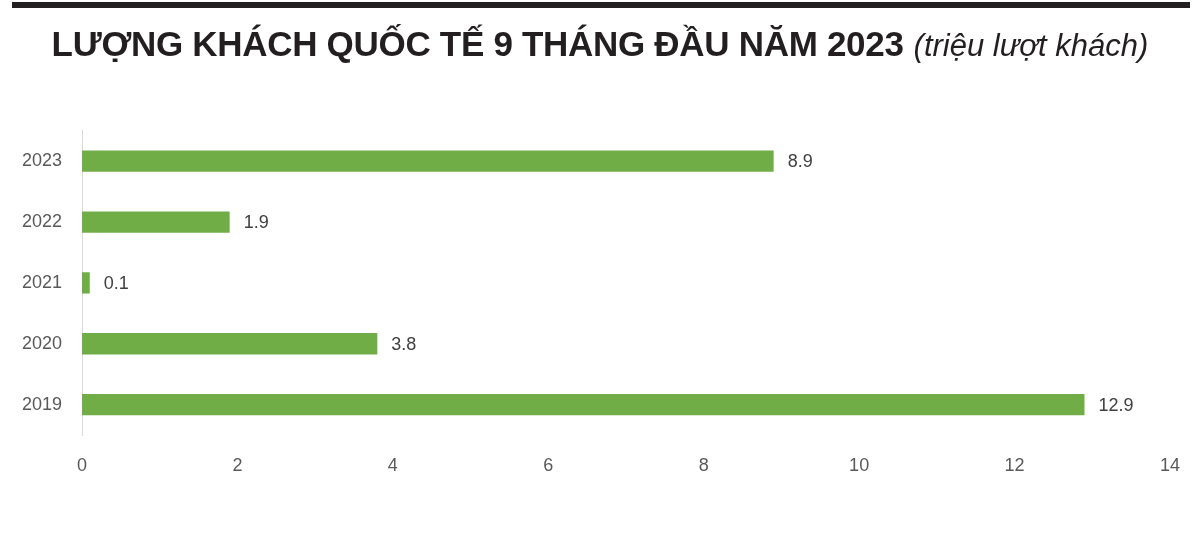 This screenshot has width=1200, height=546. I want to click on data-label: 3.8, so click(404, 343).